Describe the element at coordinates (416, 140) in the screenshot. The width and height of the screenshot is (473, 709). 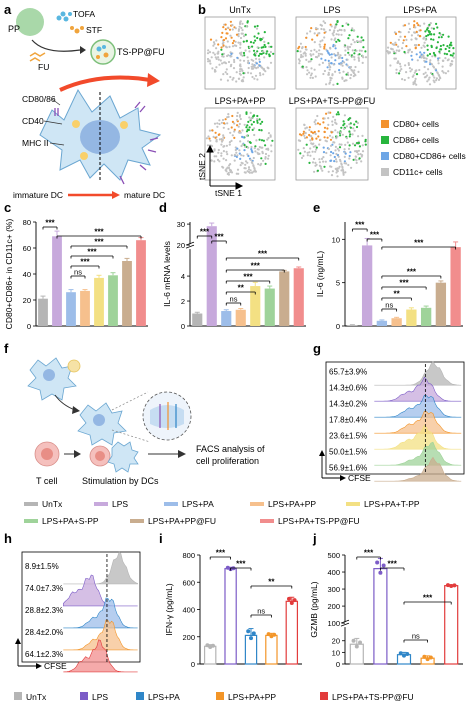
I see `legend-cd86: CD86+ cells` at that location.